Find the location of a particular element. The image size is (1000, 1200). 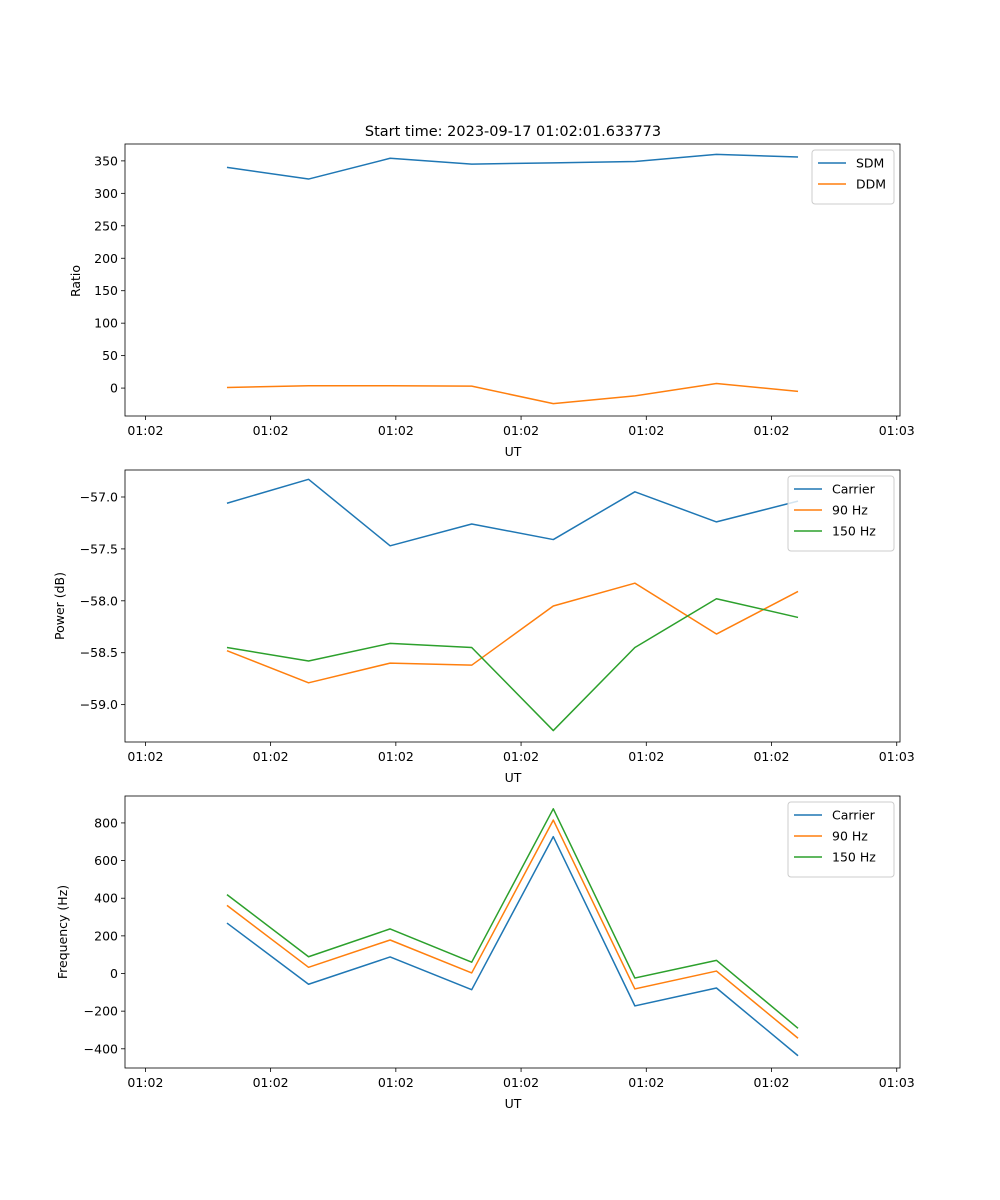

y-tick-label: −200 is located at coordinates (101, 1011).